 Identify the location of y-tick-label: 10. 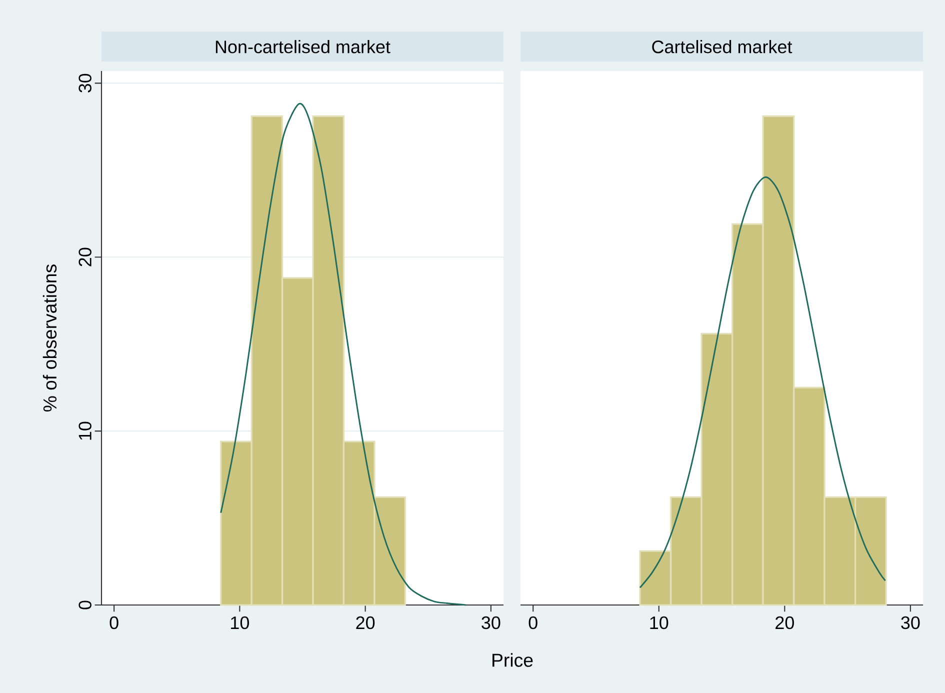
(85, 431).